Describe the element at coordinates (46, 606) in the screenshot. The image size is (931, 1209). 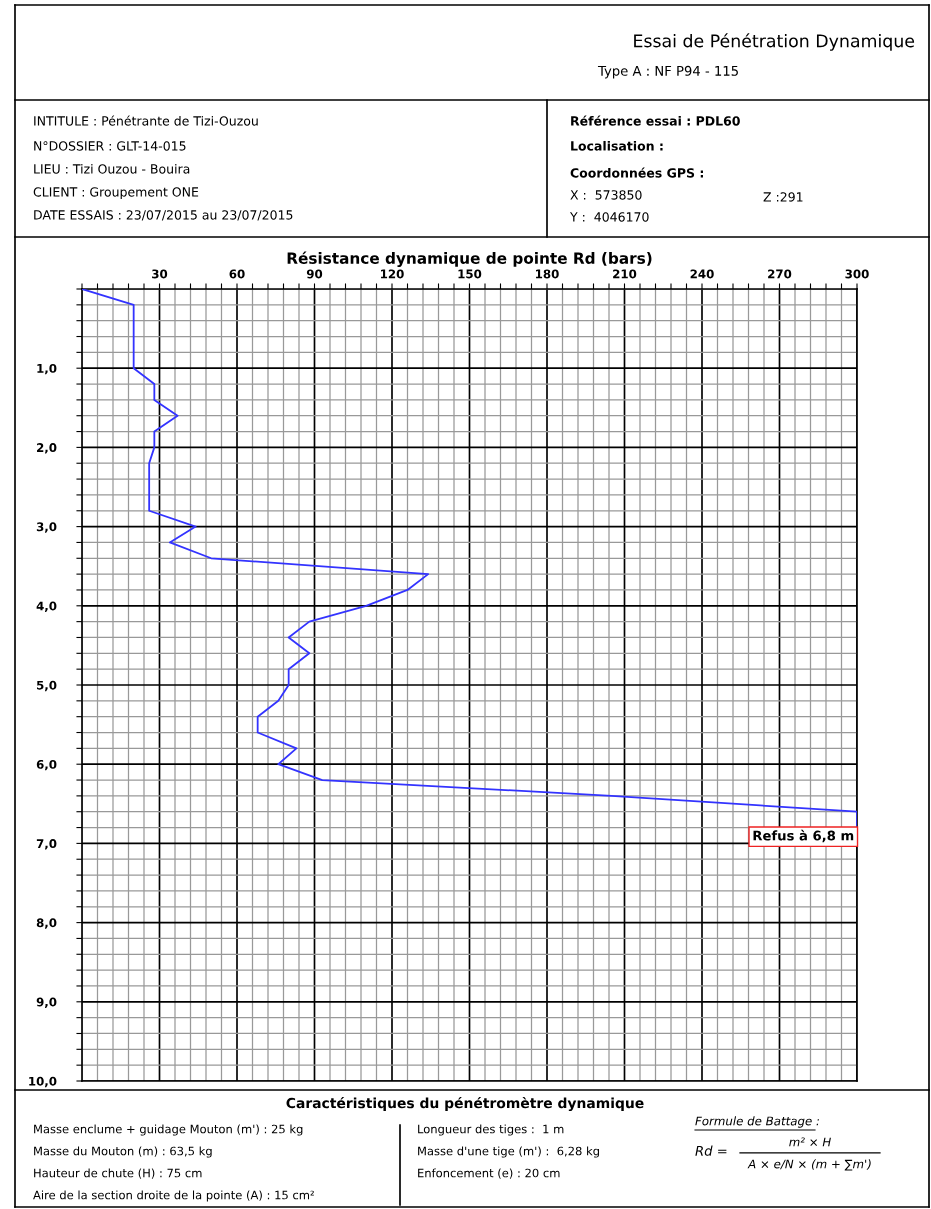
I see `y-tick-label: 4,0` at that location.